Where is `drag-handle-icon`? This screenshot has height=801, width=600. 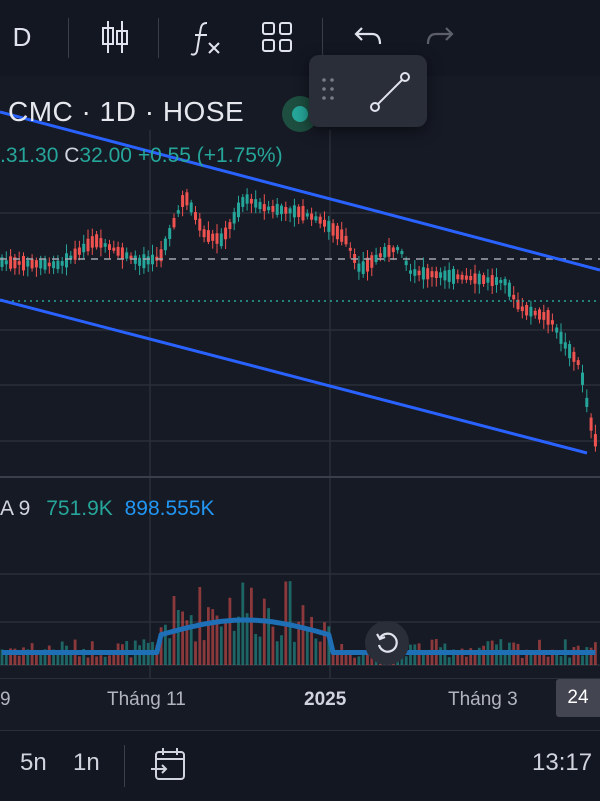
drag-handle-icon is located at coordinates (328, 93).